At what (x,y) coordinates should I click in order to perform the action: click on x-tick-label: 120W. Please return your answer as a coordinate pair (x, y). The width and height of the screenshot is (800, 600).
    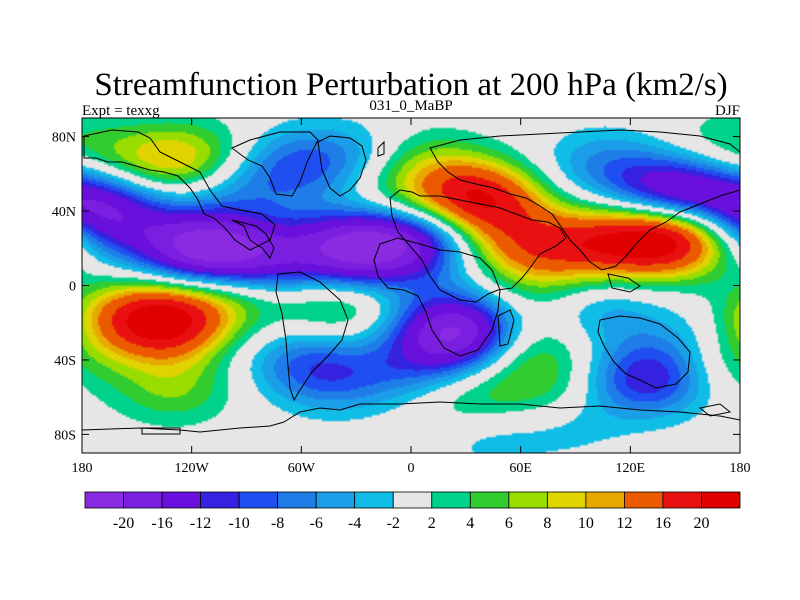
    Looking at the image, I should click on (192, 468).